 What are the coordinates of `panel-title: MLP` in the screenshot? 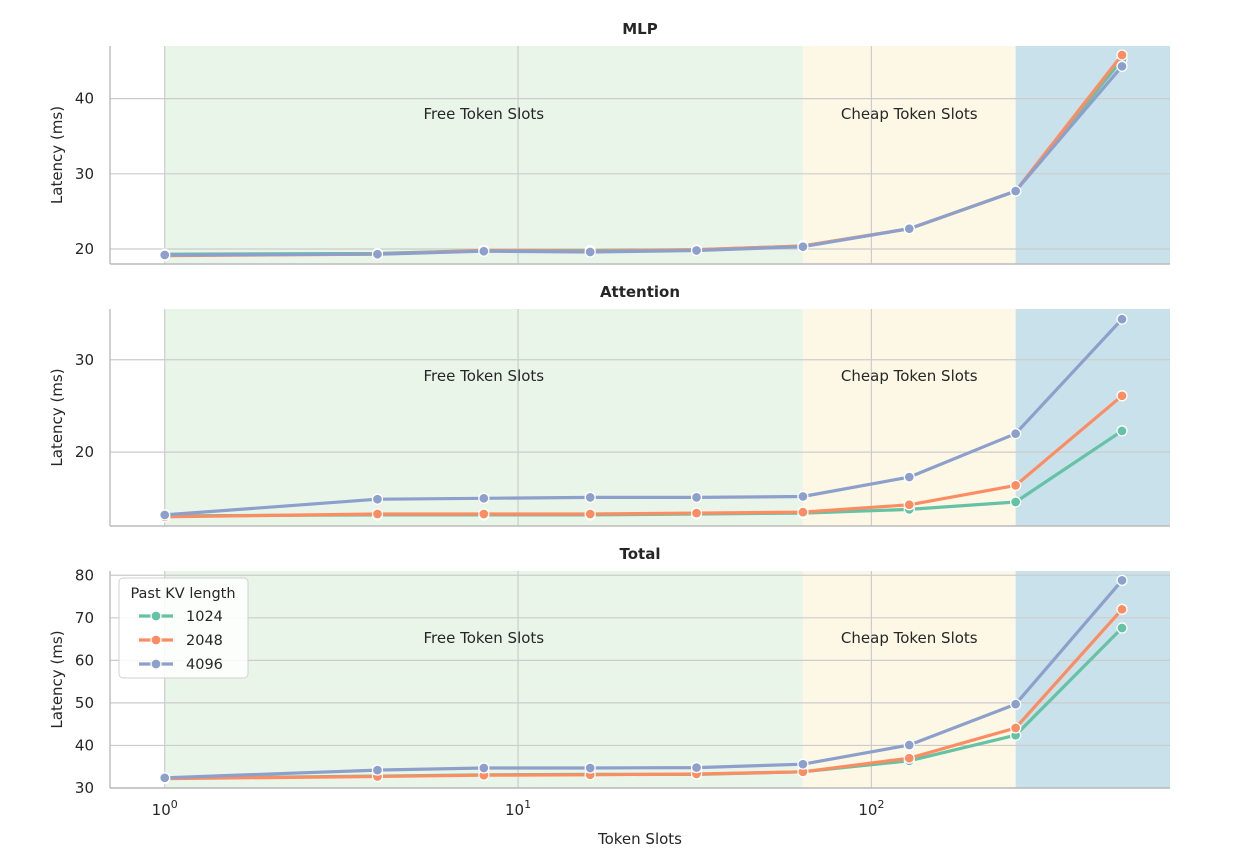 It's located at (639, 29).